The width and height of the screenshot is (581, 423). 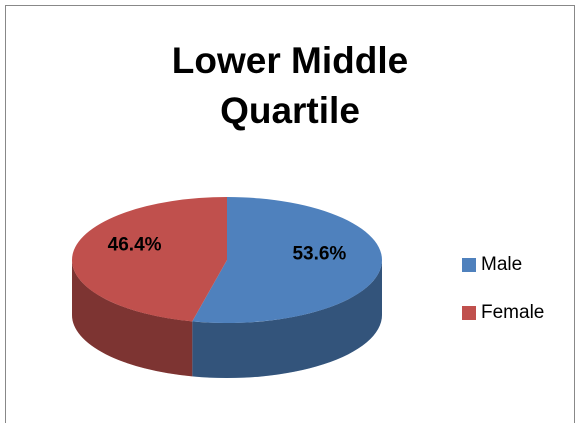 What do you see at coordinates (319, 253) in the screenshot?
I see `value-label: 53.6%` at bounding box center [319, 253].